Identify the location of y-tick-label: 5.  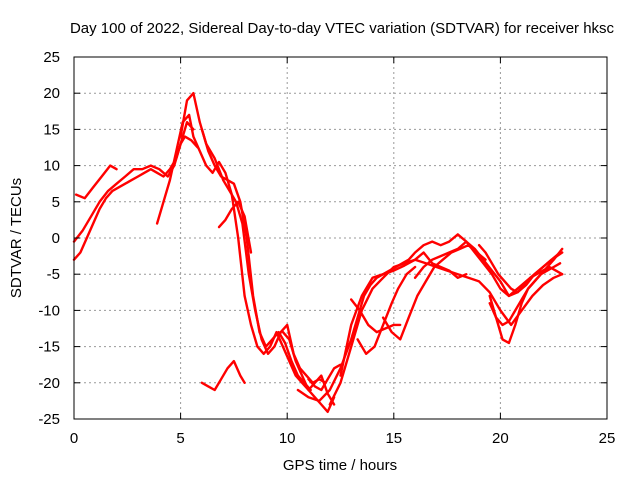
(56, 202).